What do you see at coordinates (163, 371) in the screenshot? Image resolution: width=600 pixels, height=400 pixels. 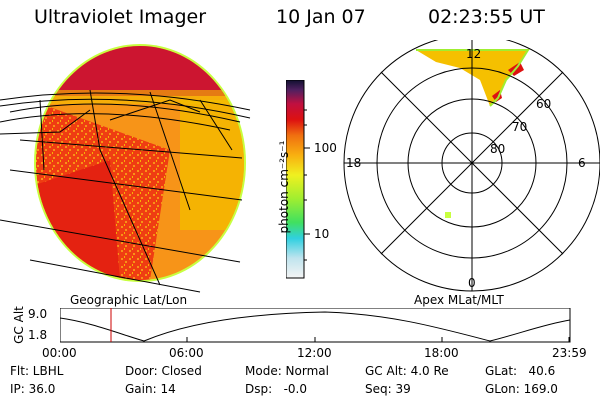 I see `info-door: Door: Closed` at bounding box center [163, 371].